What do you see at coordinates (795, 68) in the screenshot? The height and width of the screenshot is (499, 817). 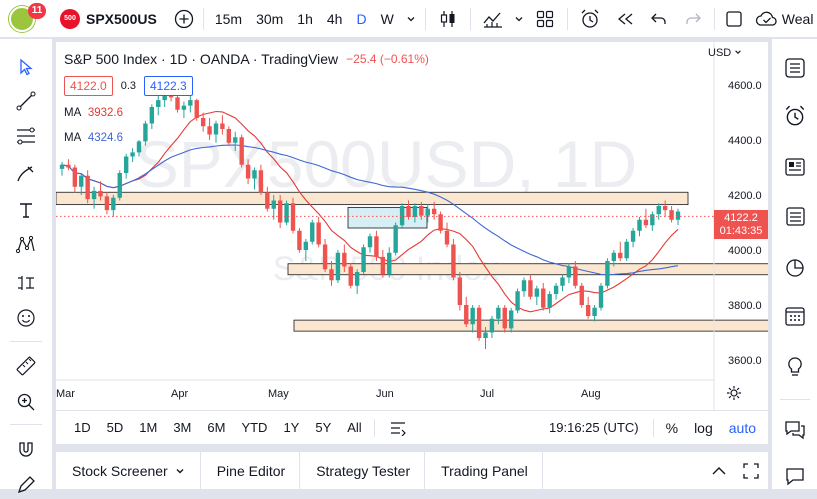 I see `watchlist-button` at bounding box center [795, 68].